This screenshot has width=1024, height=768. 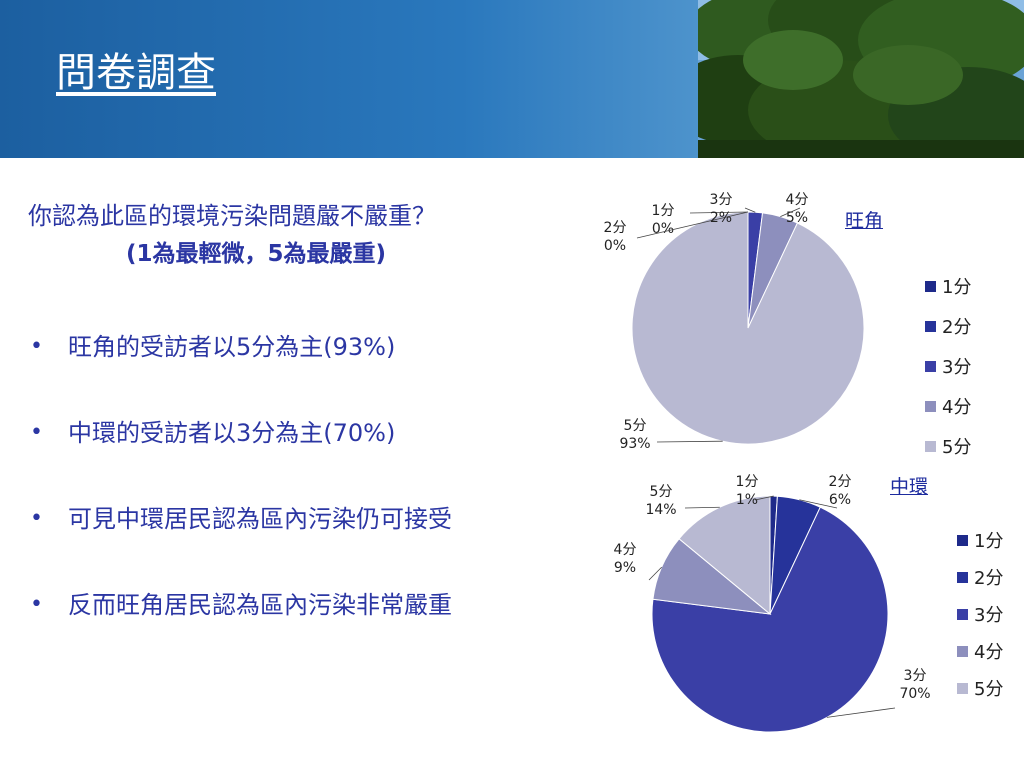 I want to click on pie-chart-mongkok-svg: 1分 0% 2分 0% 3分 2% 4分 5% 5分 93% 1分 2分 3分 4分 5分, so click(x=788, y=325).